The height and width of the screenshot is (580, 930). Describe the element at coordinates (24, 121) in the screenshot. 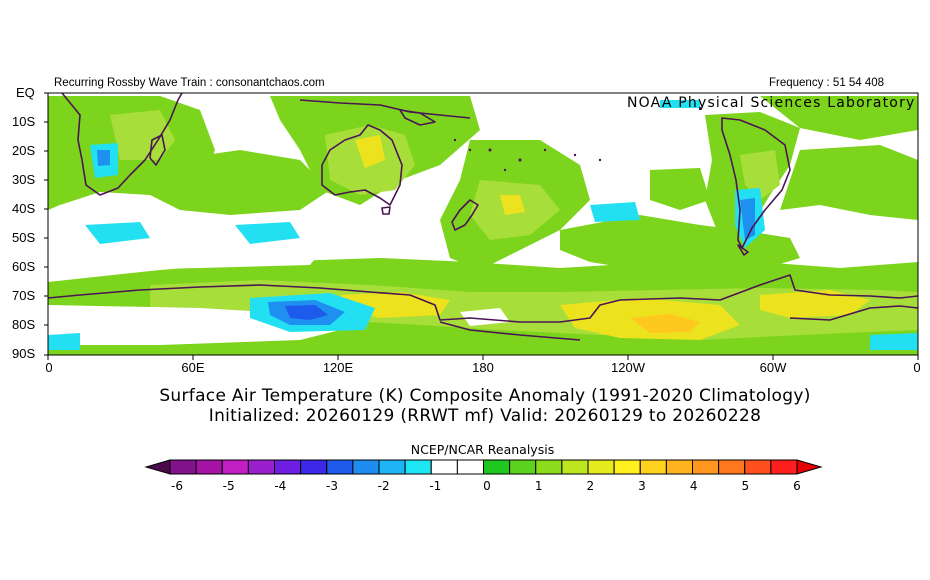

I see `lat-label-10s: 10S` at that location.